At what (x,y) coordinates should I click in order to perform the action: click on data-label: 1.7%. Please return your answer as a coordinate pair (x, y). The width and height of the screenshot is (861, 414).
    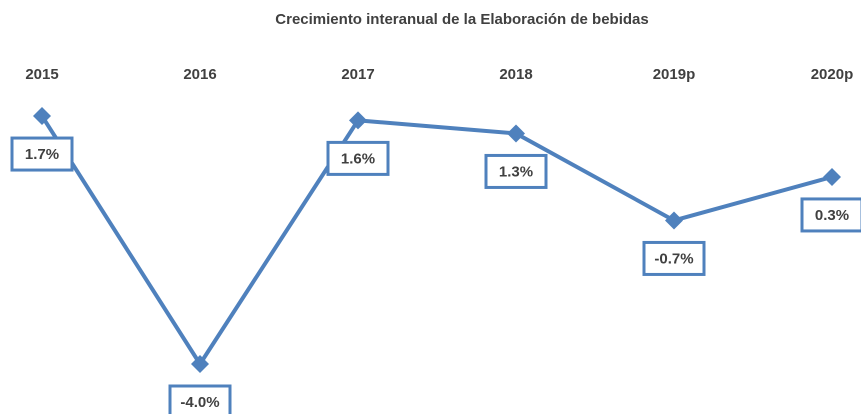
    Looking at the image, I should click on (42, 154).